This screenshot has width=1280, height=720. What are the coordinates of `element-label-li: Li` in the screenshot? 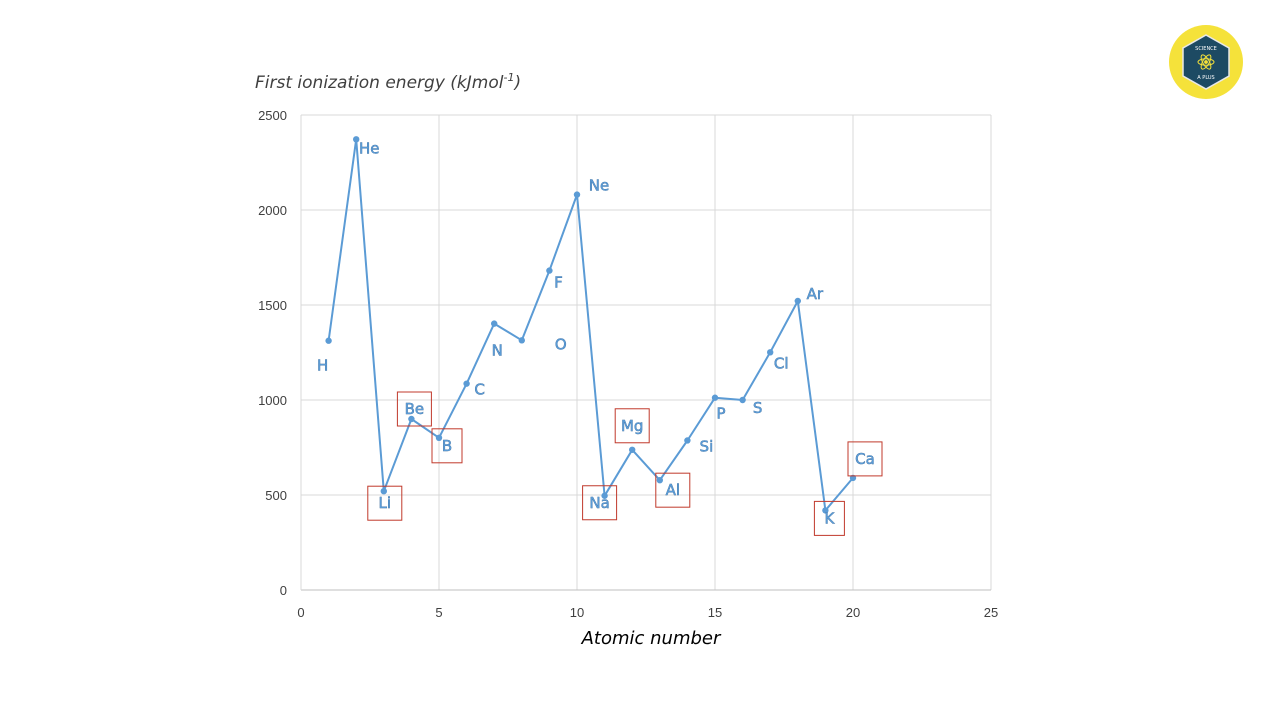 It's located at (385, 503).